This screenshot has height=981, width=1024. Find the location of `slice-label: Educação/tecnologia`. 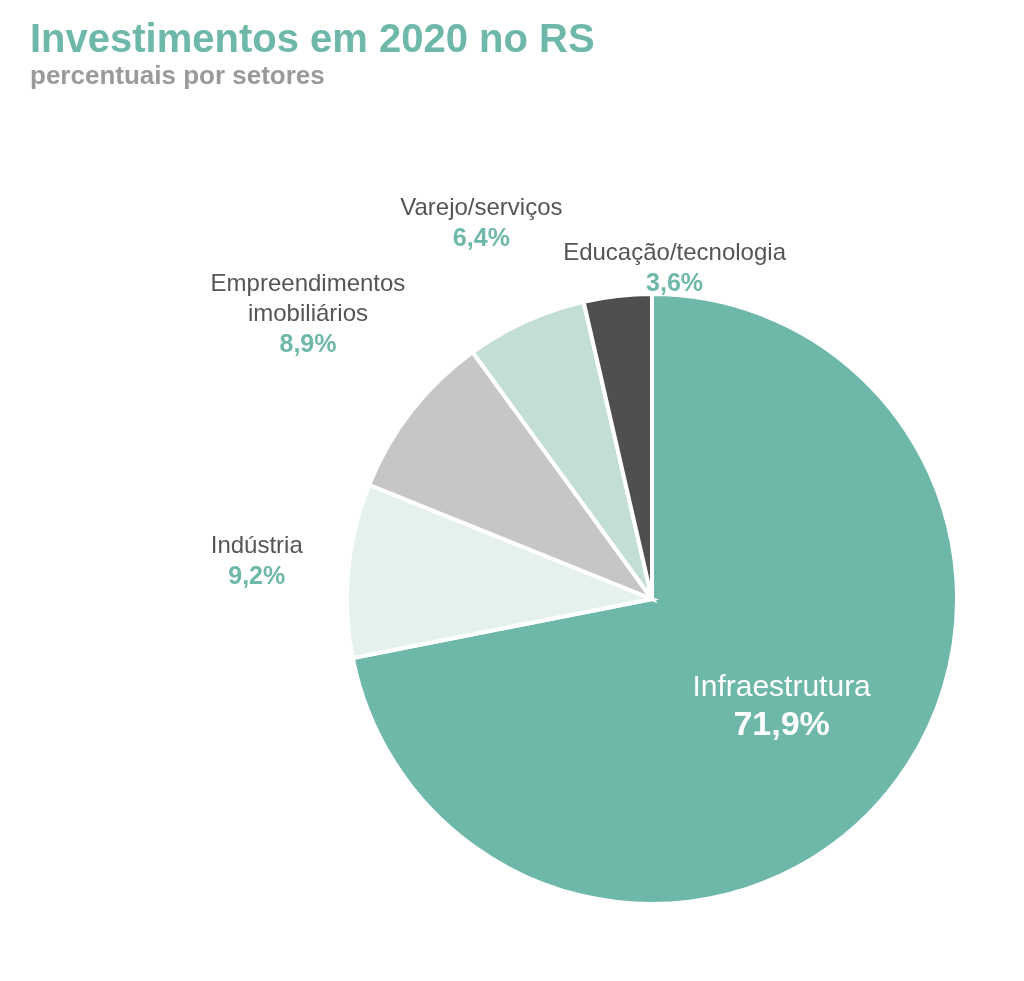

slice-label: Educação/tecnologia is located at coordinates (675, 251).